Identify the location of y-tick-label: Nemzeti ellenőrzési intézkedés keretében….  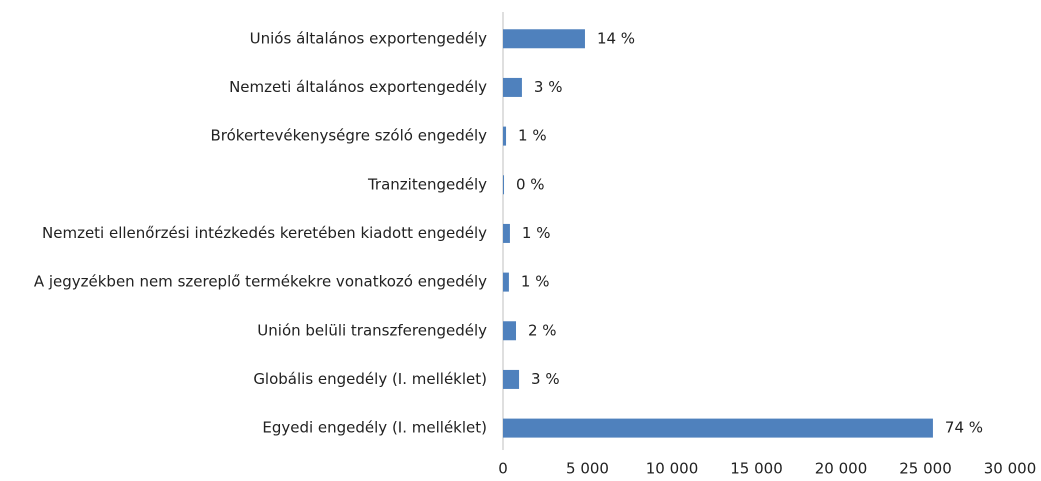
(264, 233).